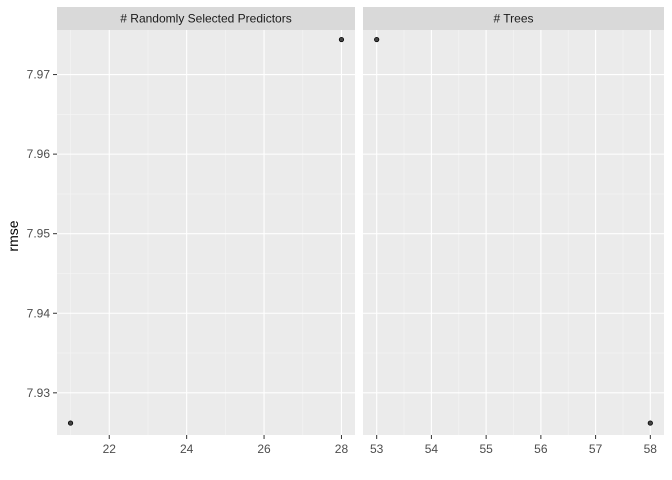  I want to click on y-axis: rmse 7.93 7.94 7.95 7.96 7.97, so click(31, 234).